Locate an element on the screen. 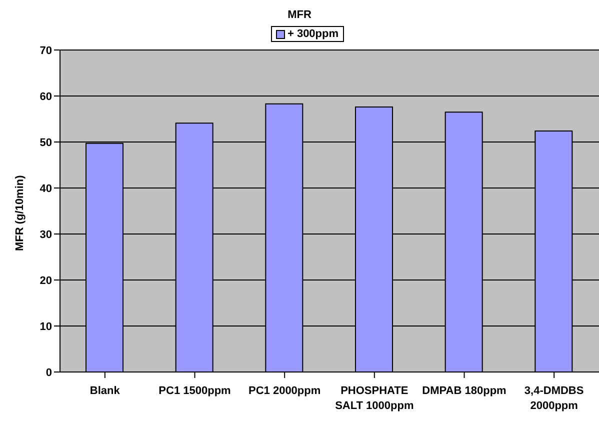 The width and height of the screenshot is (599, 424). x-tick-label: DMPAB 180ppm is located at coordinates (464, 391).